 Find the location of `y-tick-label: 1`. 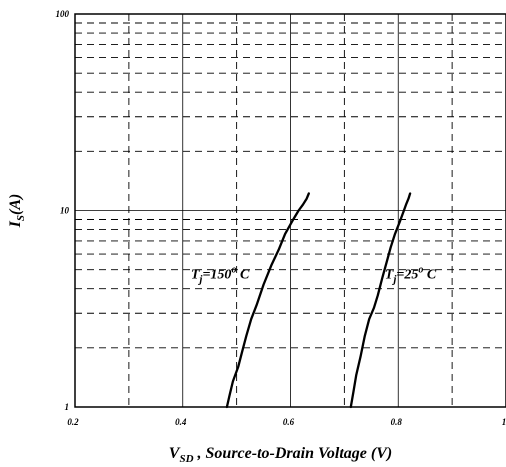

y-tick-label: 1 is located at coordinates (67, 407).